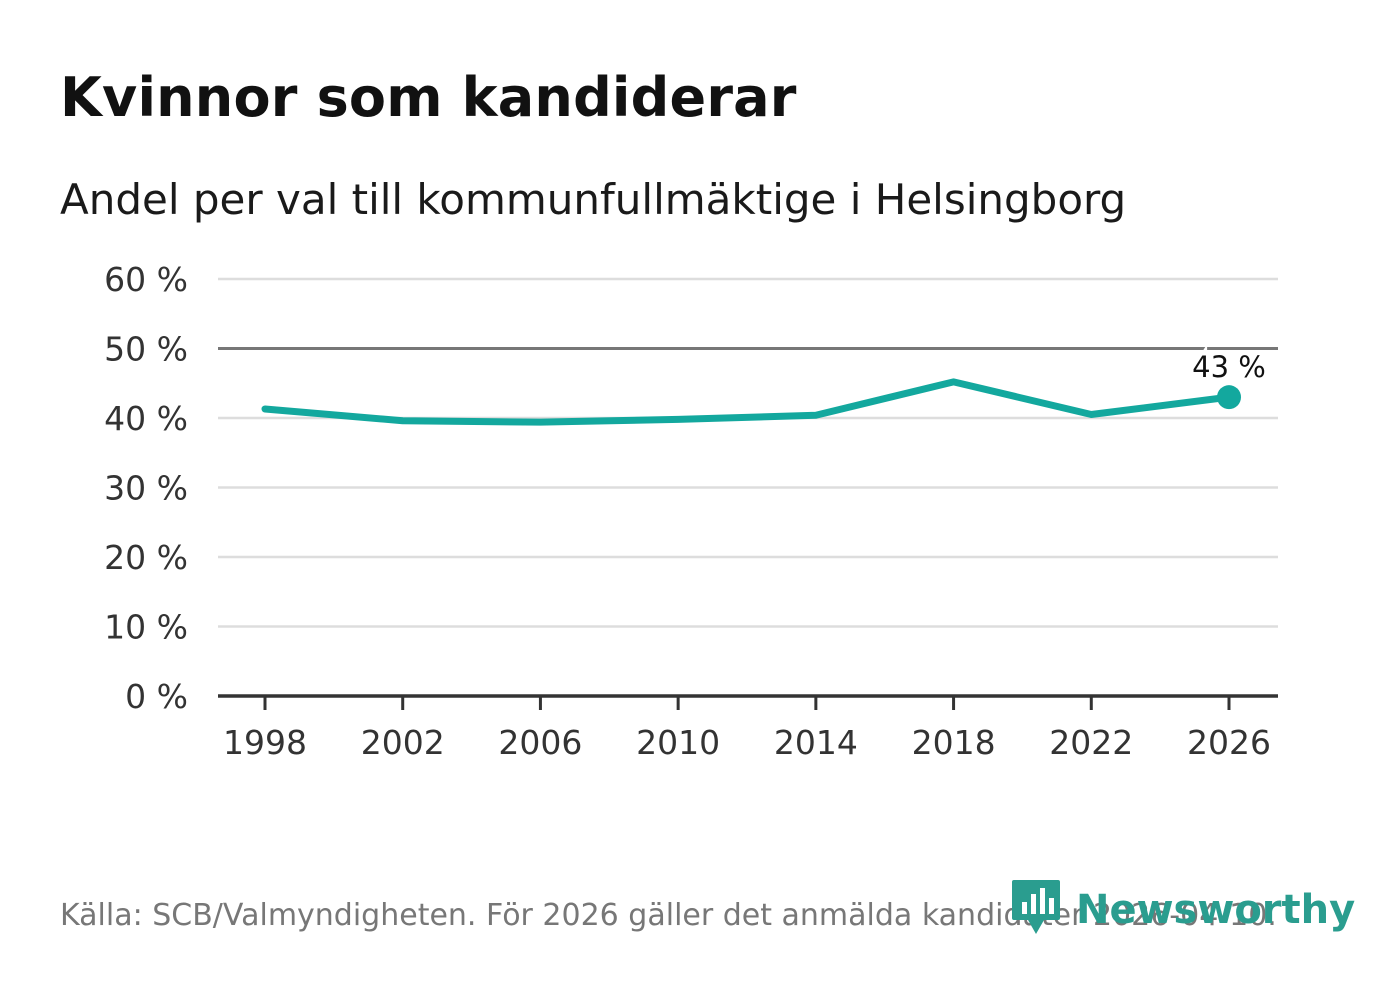 The image size is (1382, 999). I want to click on brand-name: Newsworthy, so click(1216, 910).